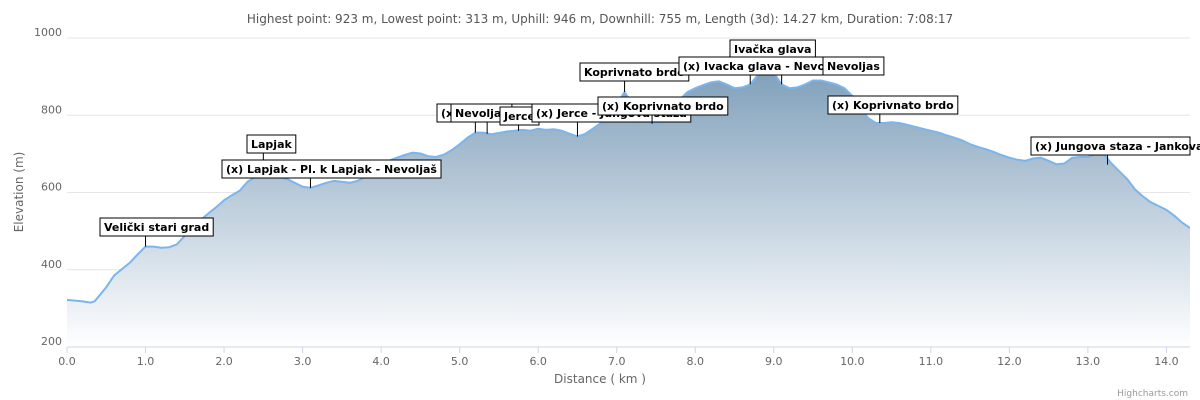 Image resolution: width=1200 pixels, height=400 pixels. I want to click on annotation-1: Lapjak, so click(271, 154).